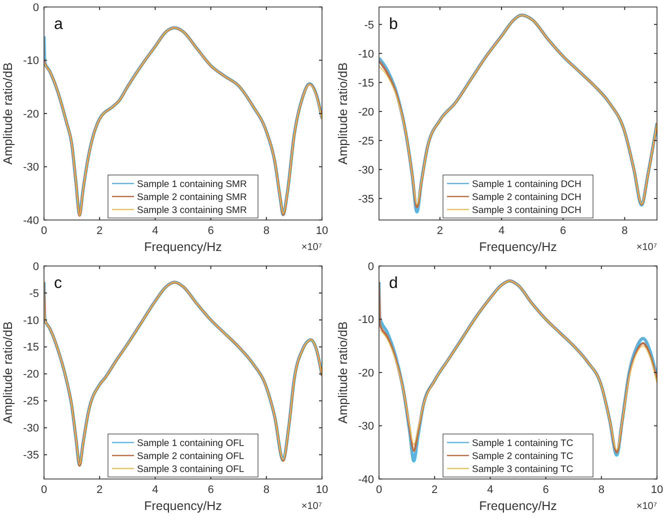 This screenshot has height=518, width=671. I want to click on annotation: d, so click(393, 283).